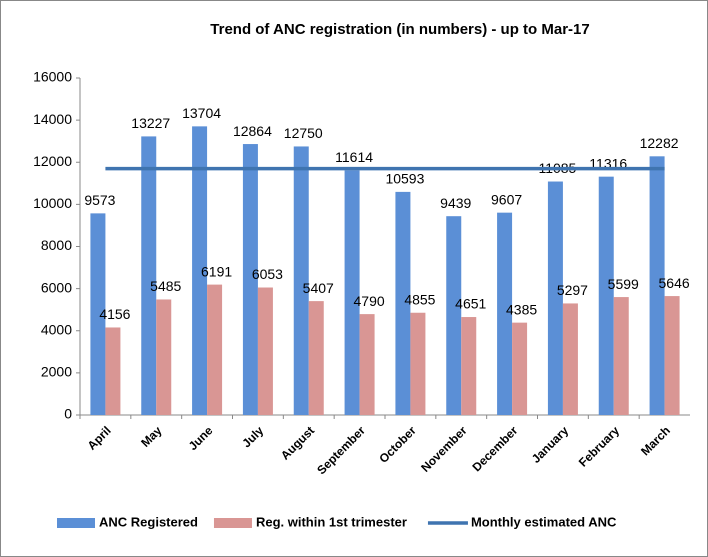 This screenshot has width=708, height=557. I want to click on data-label: 13704, so click(201, 113).